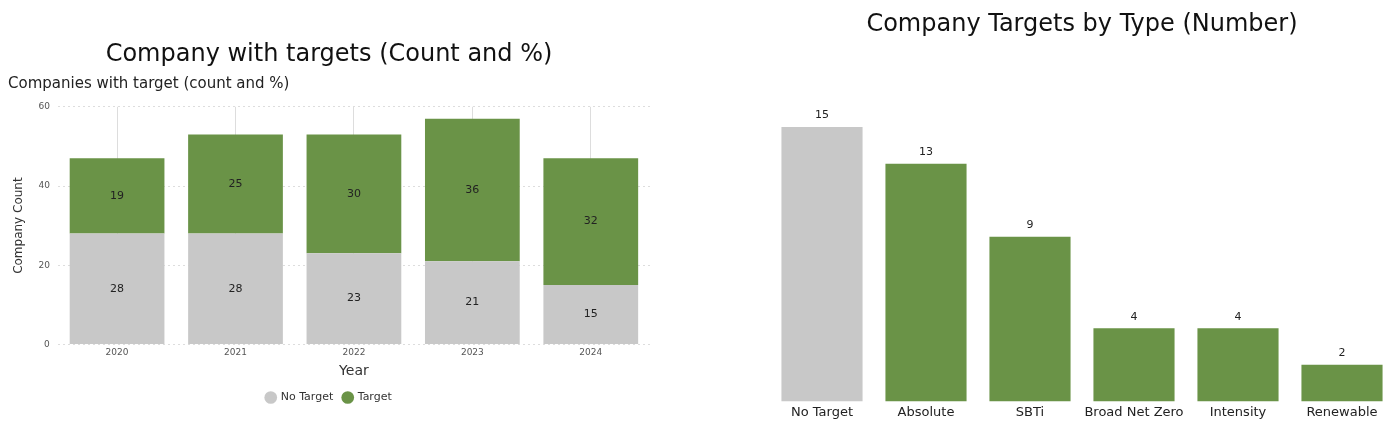 This screenshot has width=1399, height=423. I want to click on x-tick-label: Renewable, so click(1342, 411).